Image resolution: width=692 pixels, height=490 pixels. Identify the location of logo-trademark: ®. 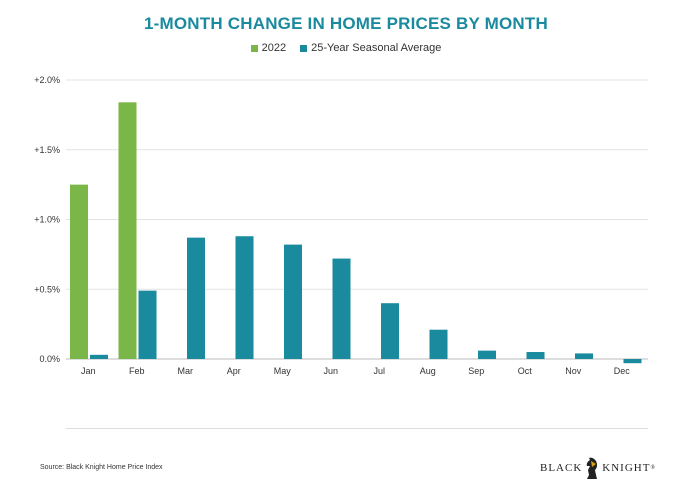
(653, 468).